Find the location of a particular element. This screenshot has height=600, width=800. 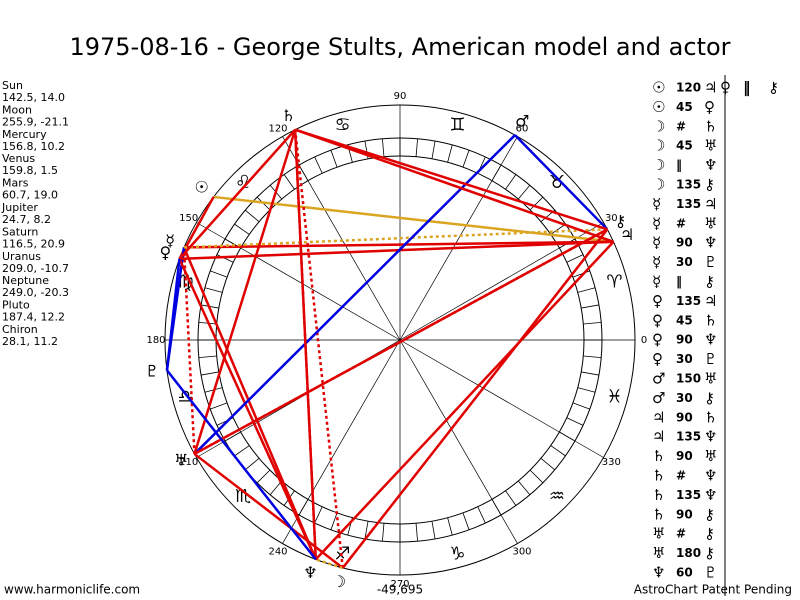

planet-name: Neptune is located at coordinates (25, 280).